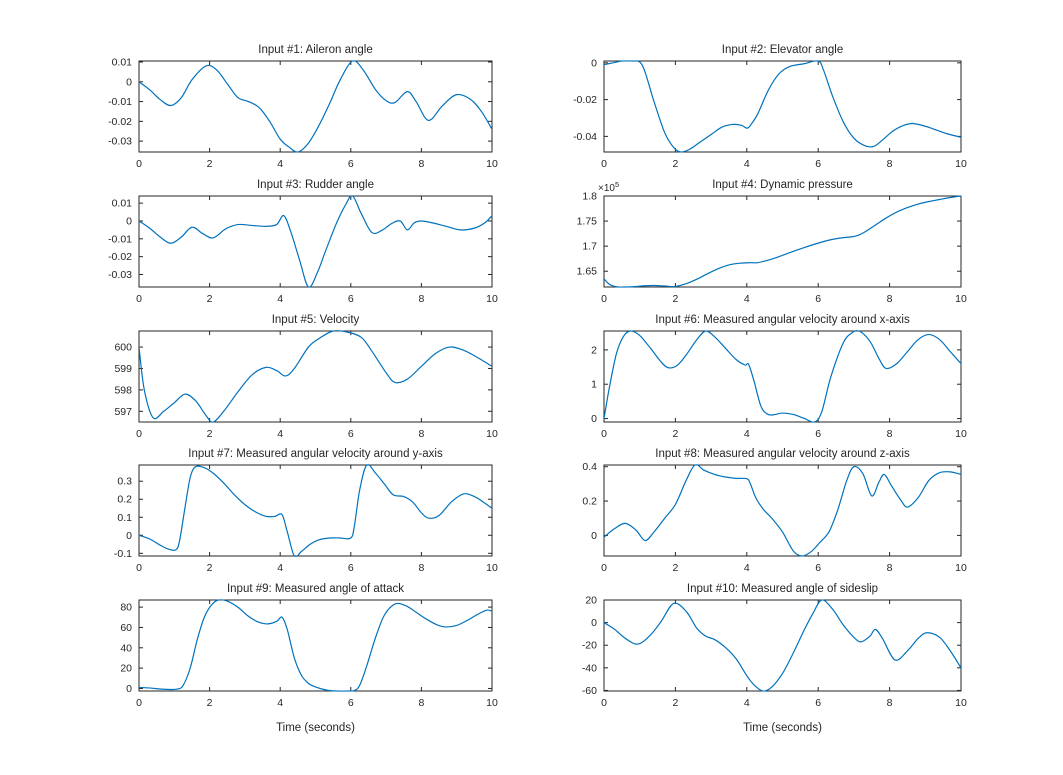 This screenshot has height=775, width=1063. What do you see at coordinates (126, 628) in the screenshot?
I see `y-tick-label: 60` at bounding box center [126, 628].